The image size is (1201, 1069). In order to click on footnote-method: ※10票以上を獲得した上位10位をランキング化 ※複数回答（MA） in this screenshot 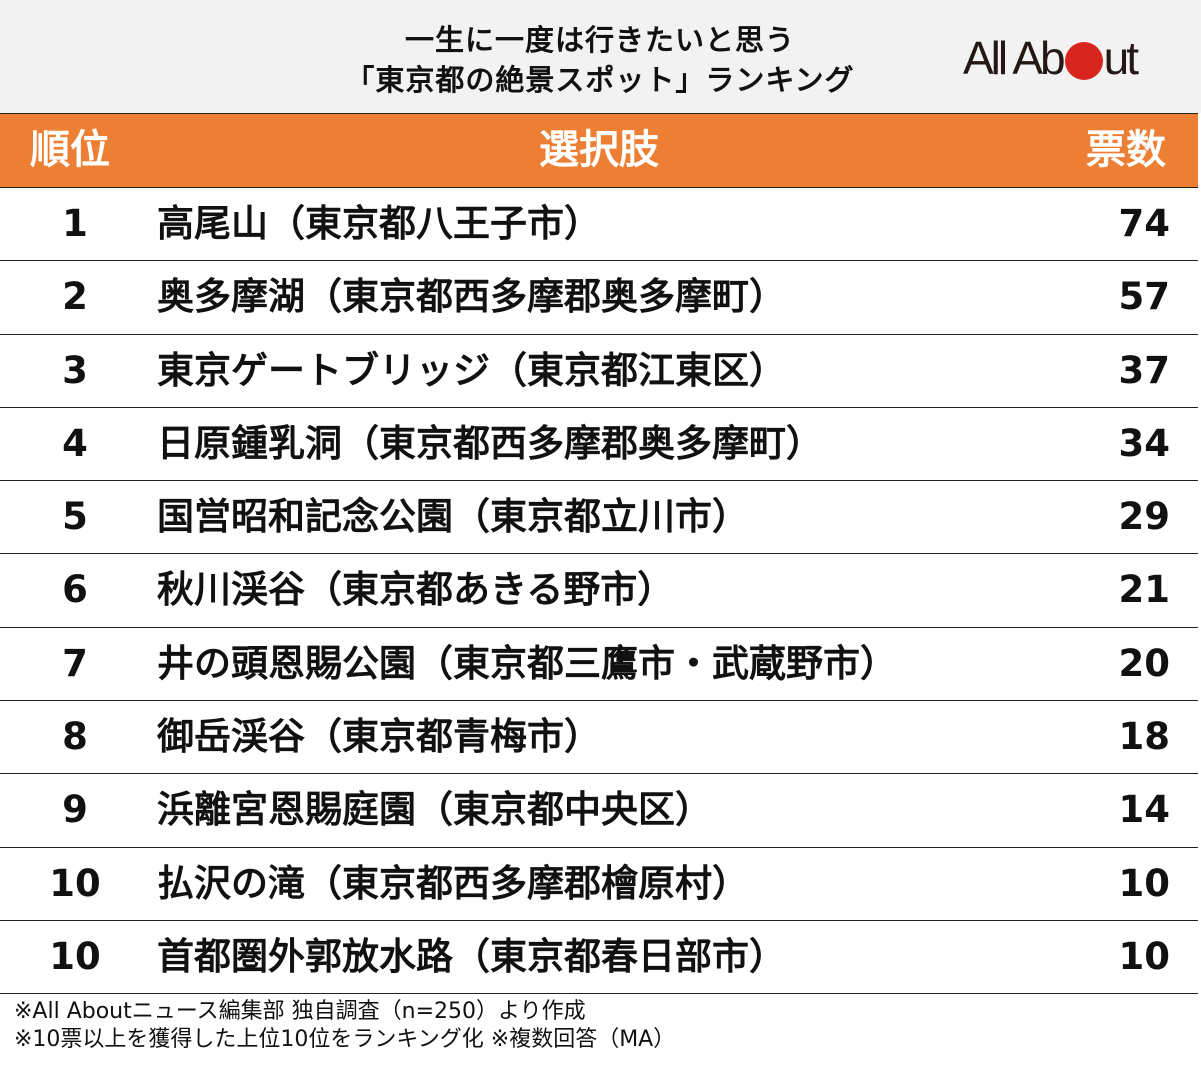, I will do `click(345, 1039)`.